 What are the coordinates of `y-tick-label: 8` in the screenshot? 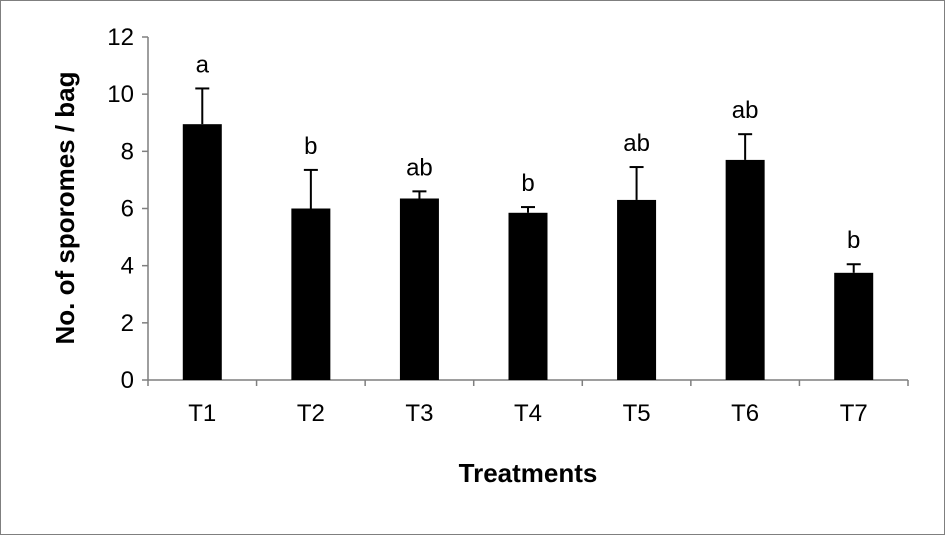 It's located at (127, 151).